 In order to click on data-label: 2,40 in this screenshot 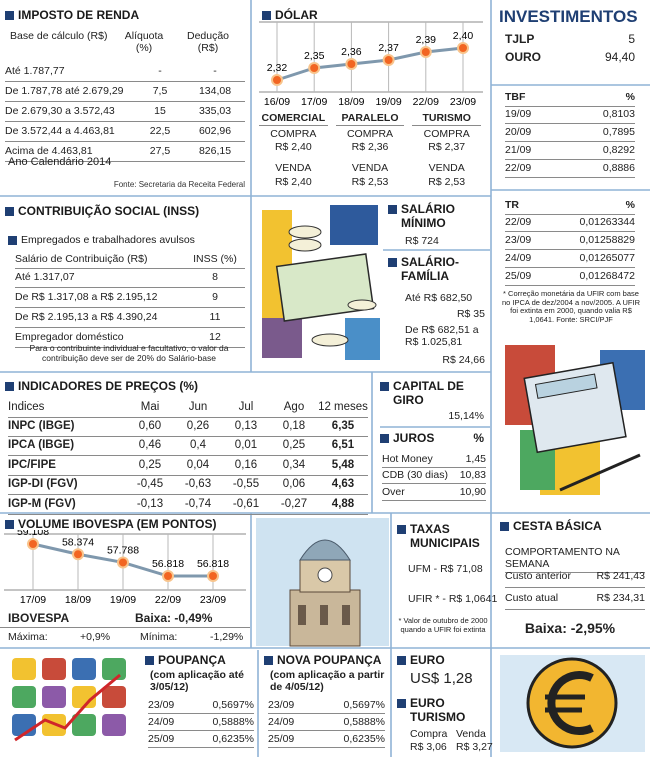, I will do `click(463, 36)`.